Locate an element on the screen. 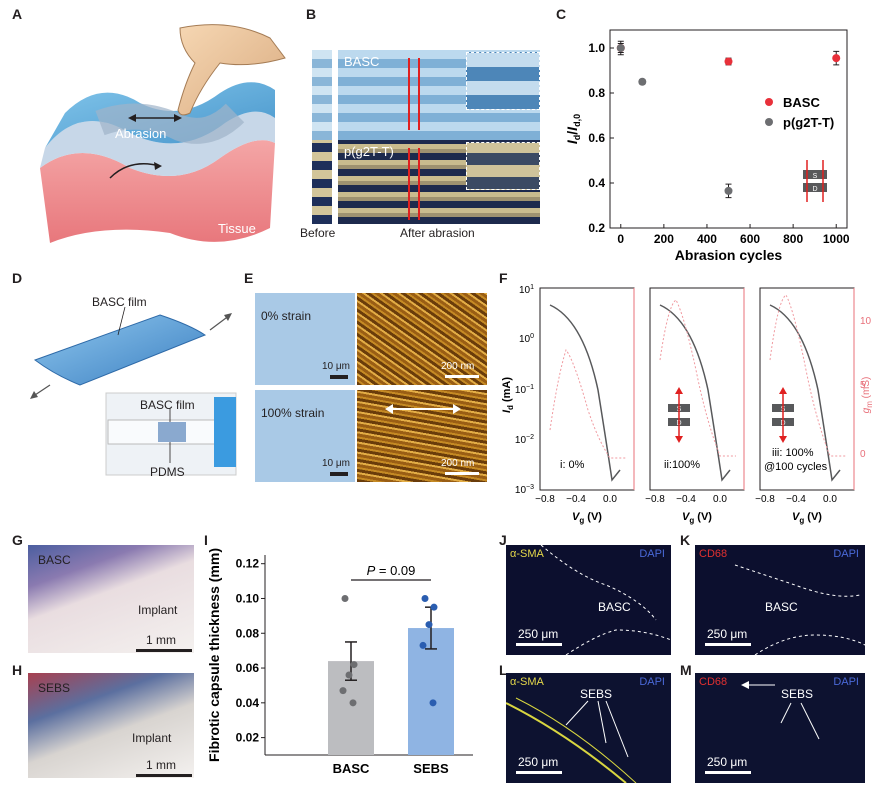  c-sd-d-rect is located at coordinates (815, 187).